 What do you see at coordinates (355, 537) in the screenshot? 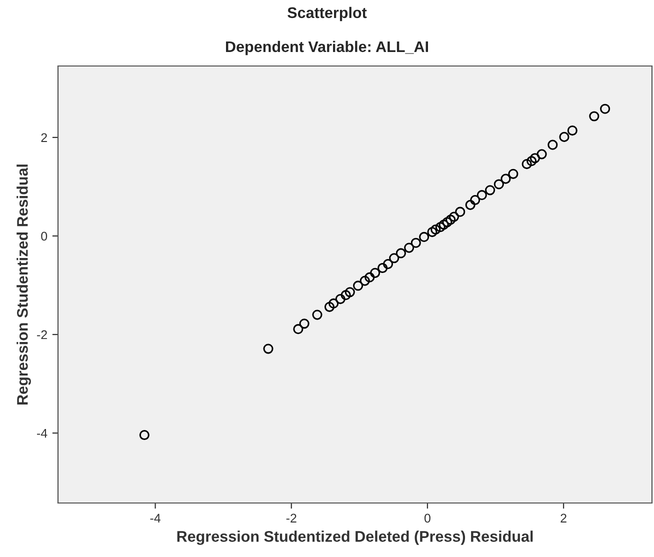
I see `x-axis-title: Regression Studentized Deleted (Press) Residual` at bounding box center [355, 537].